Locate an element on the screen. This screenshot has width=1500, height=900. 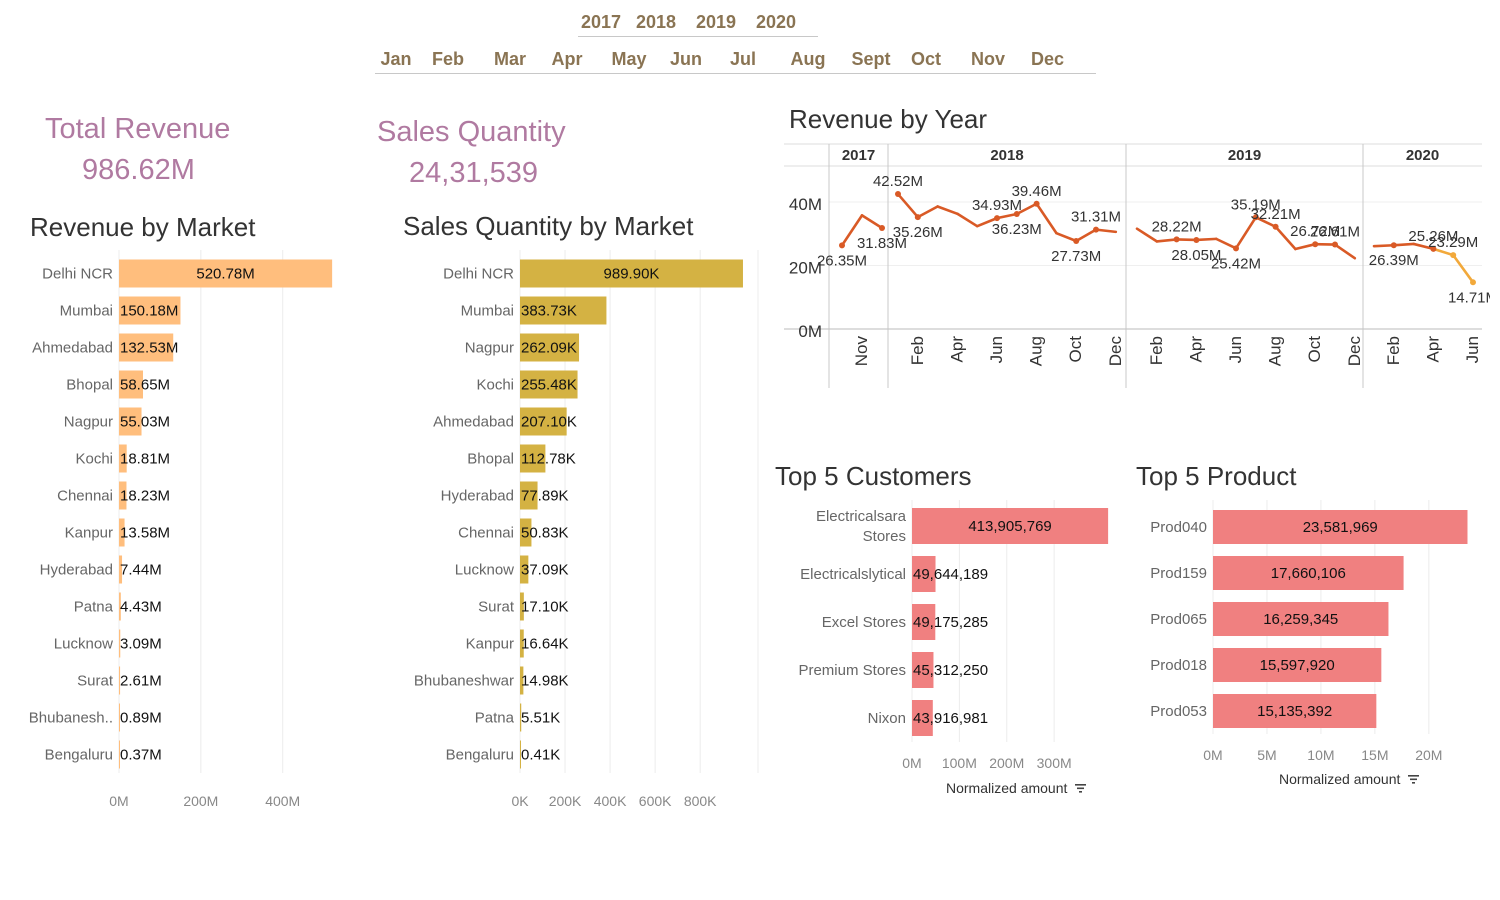
x-tick-label-2020-Feb: Feb is located at coordinates (1393, 350).